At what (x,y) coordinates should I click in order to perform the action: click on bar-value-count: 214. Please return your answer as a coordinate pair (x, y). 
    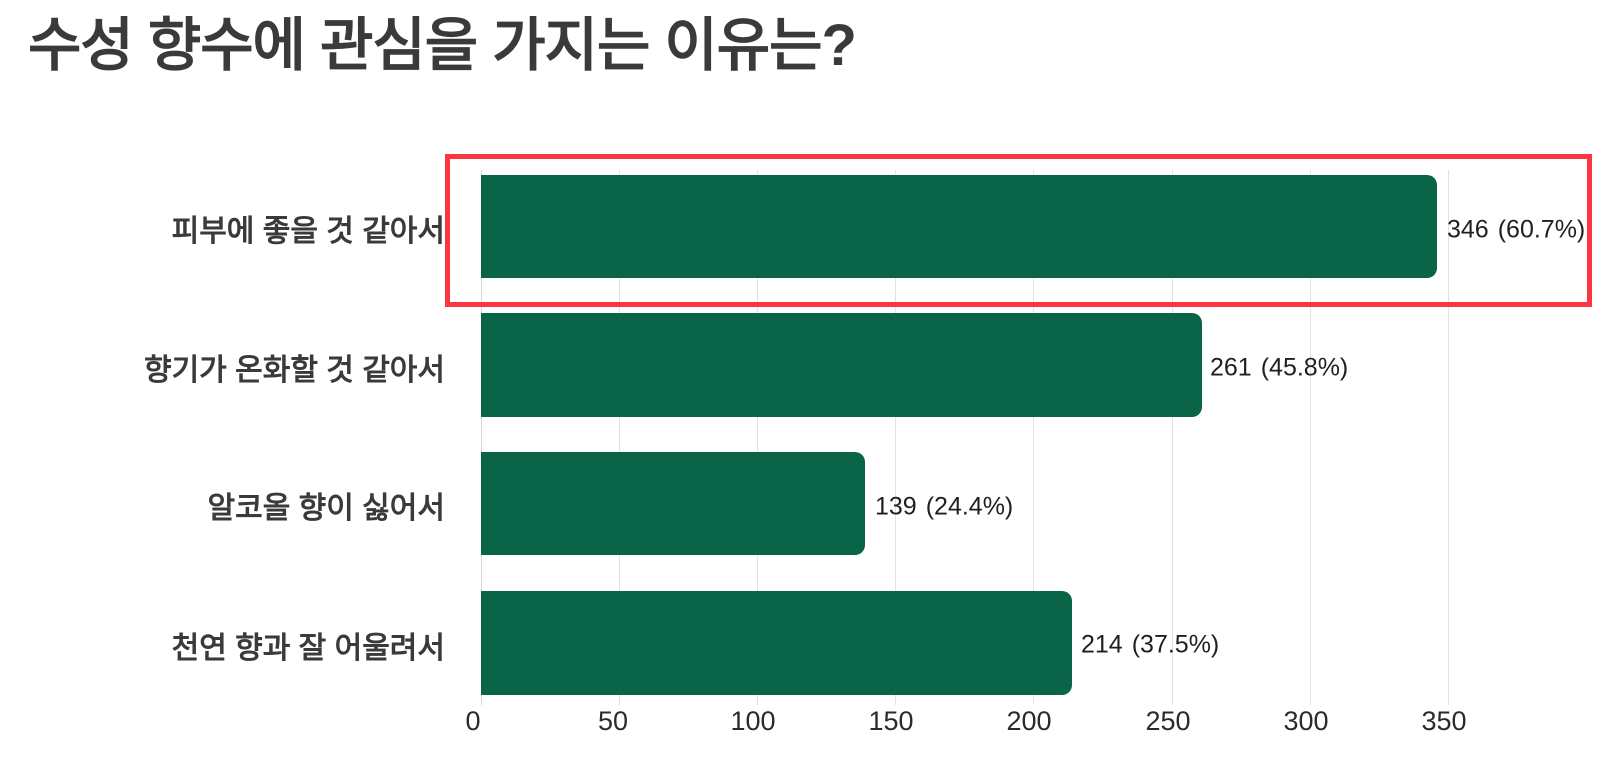
    Looking at the image, I should click on (1102, 644).